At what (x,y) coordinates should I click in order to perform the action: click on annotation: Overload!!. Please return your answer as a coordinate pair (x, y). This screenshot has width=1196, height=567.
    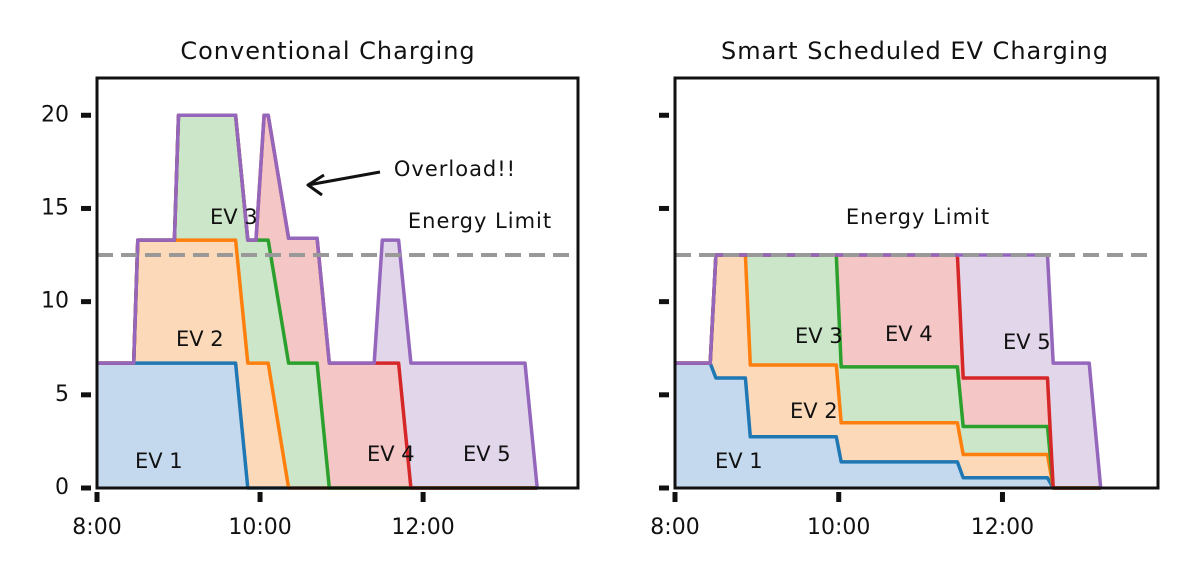
    Looking at the image, I should click on (455, 169).